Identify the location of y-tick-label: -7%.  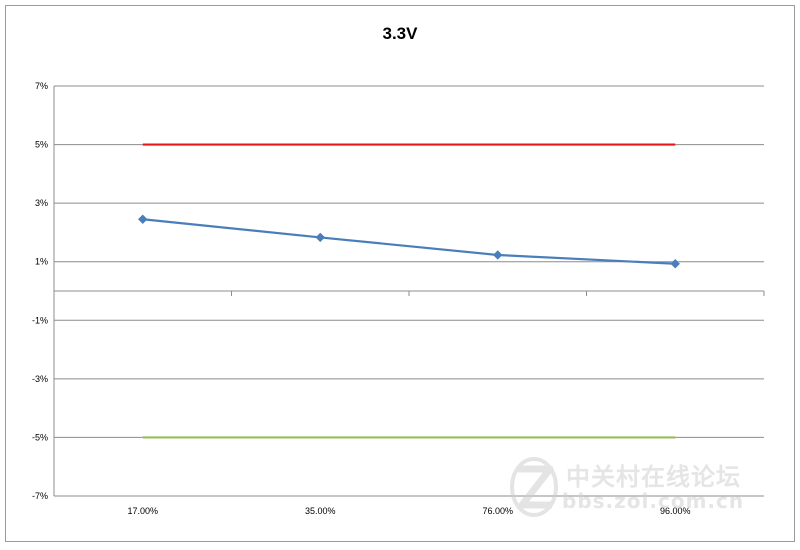
(40, 496).